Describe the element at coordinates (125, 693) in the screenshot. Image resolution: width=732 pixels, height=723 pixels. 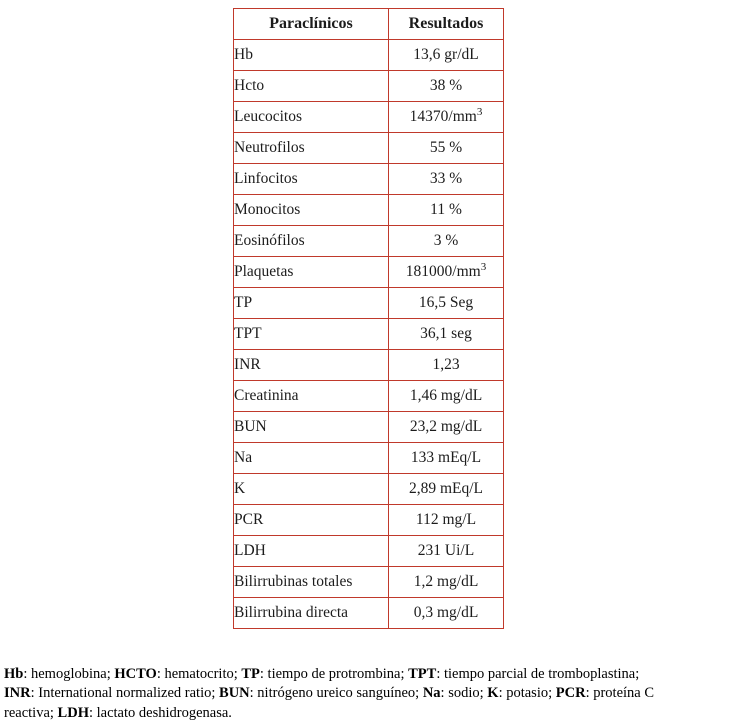
I see `footnote-text: : International normalized ratio;` at that location.